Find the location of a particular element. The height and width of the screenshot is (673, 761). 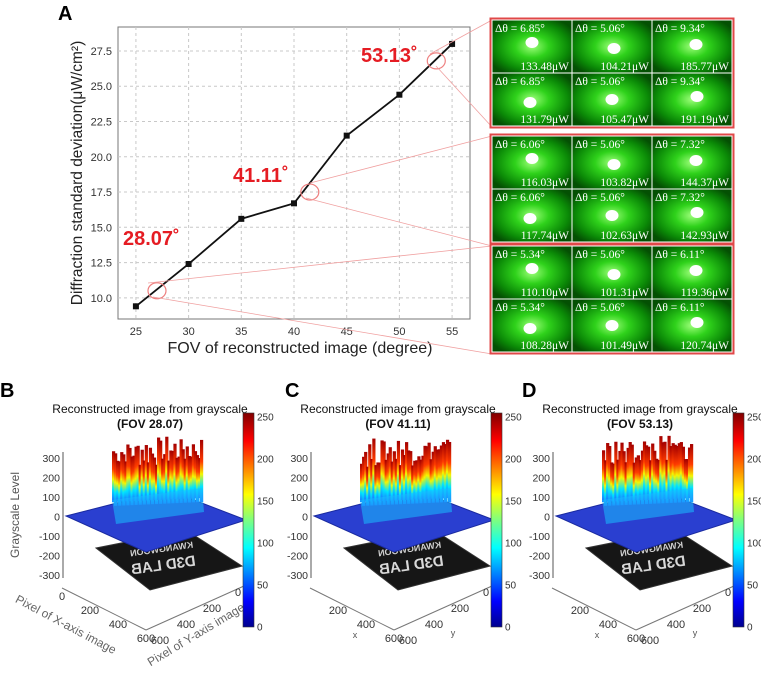

surface-subtitle: (FOV 41.11) is located at coordinates (397, 424).